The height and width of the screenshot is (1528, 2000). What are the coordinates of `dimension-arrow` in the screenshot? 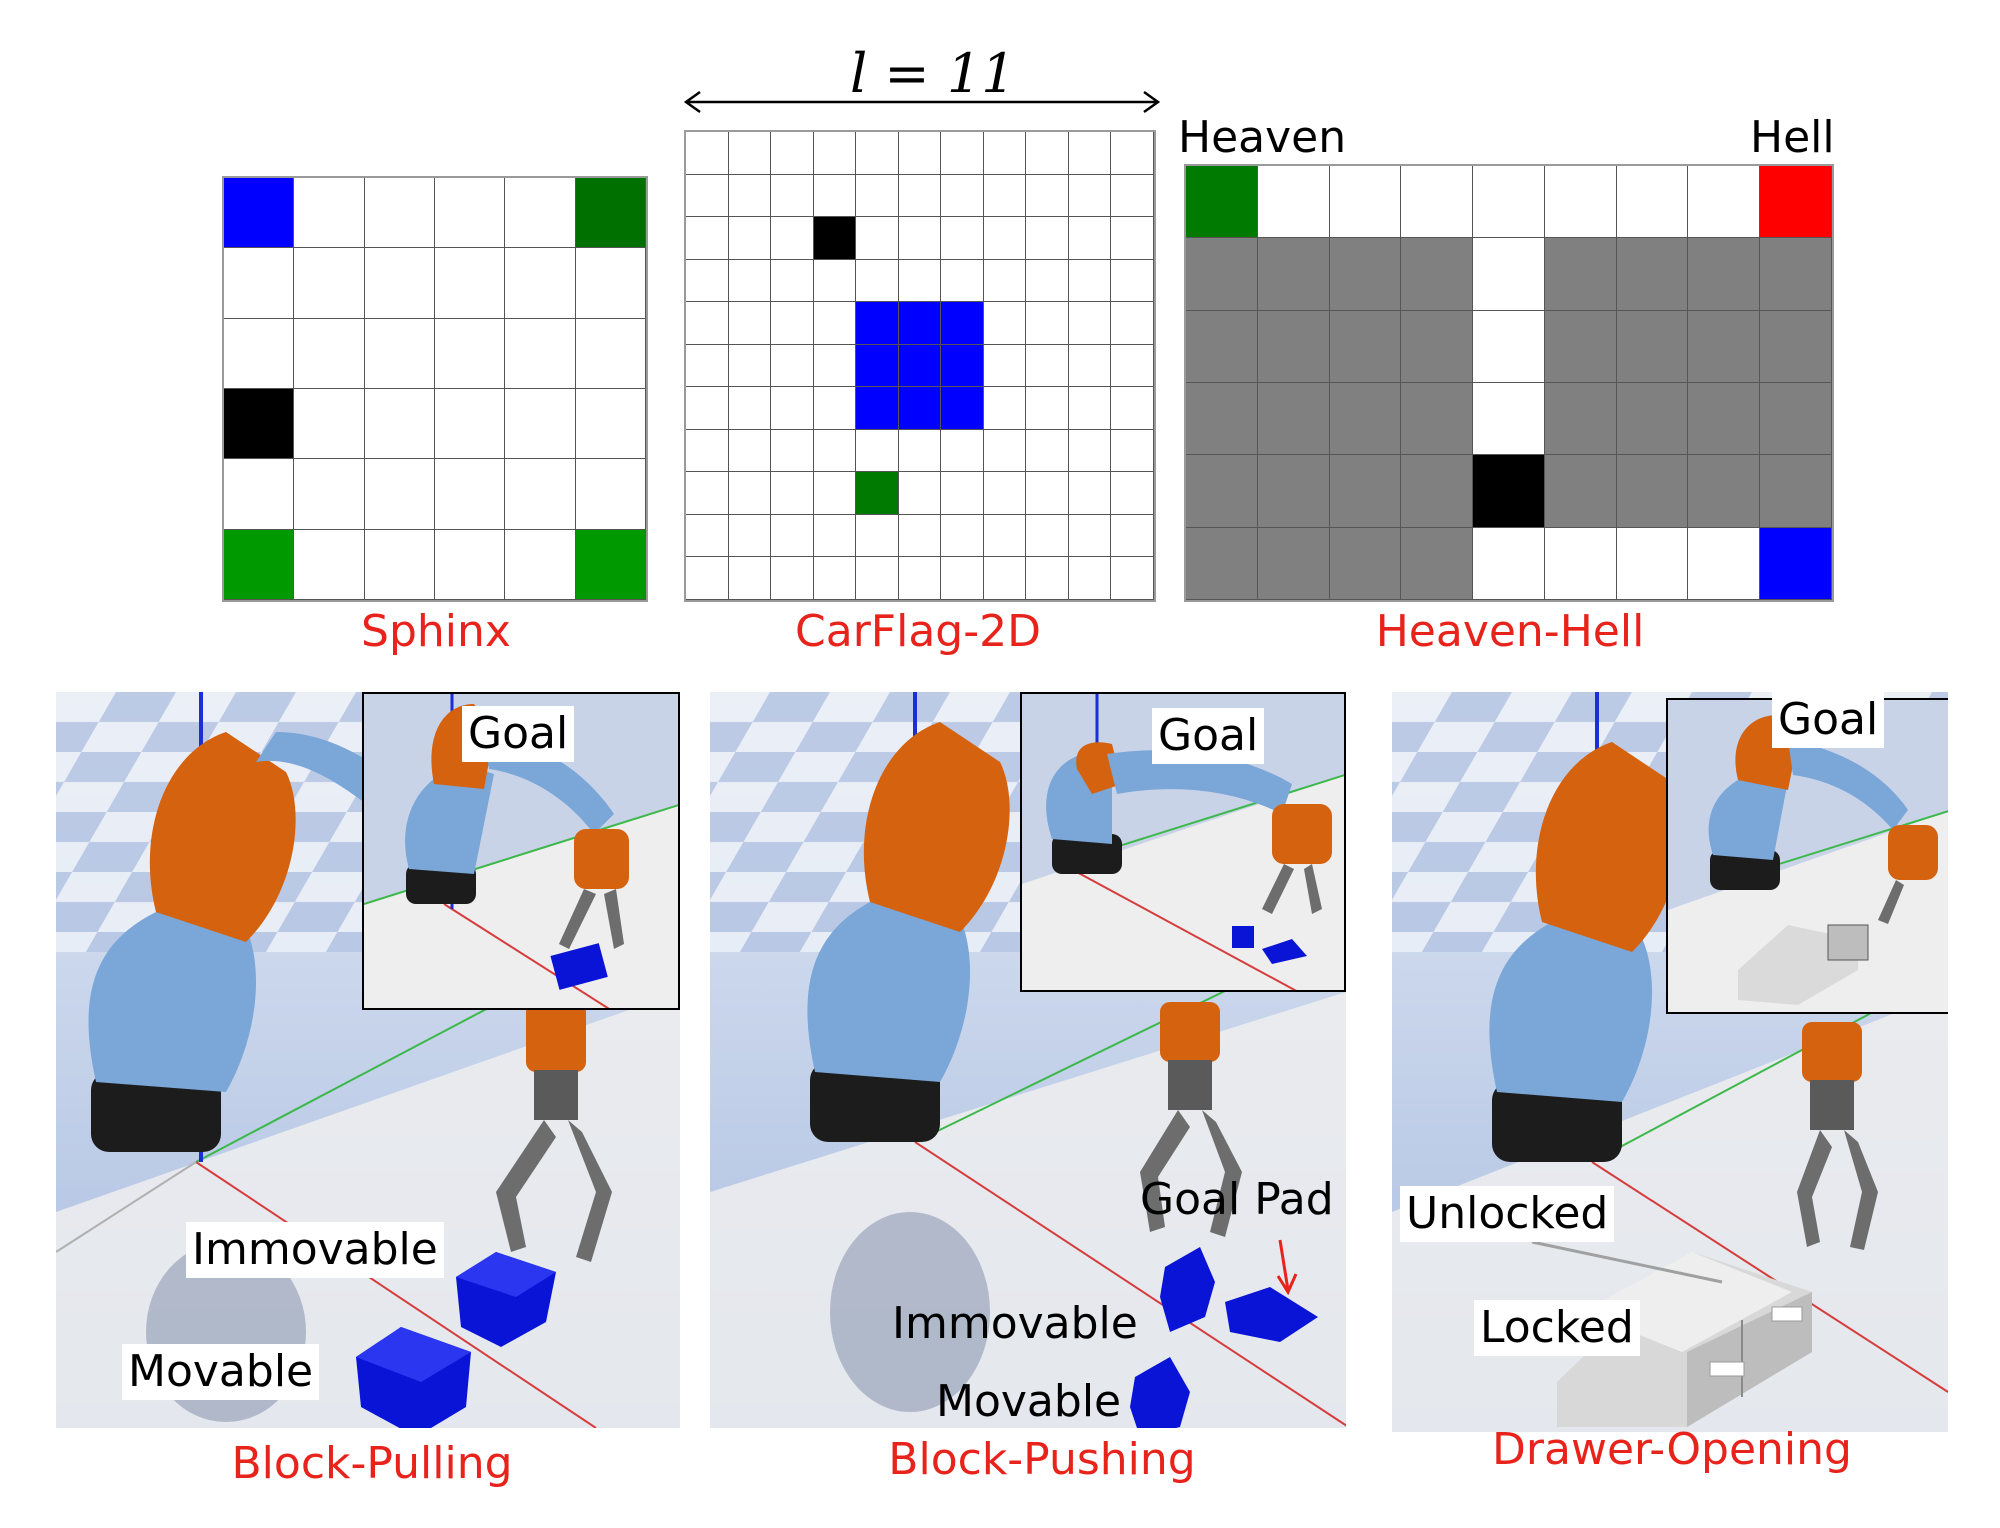 It's located at (922, 102).